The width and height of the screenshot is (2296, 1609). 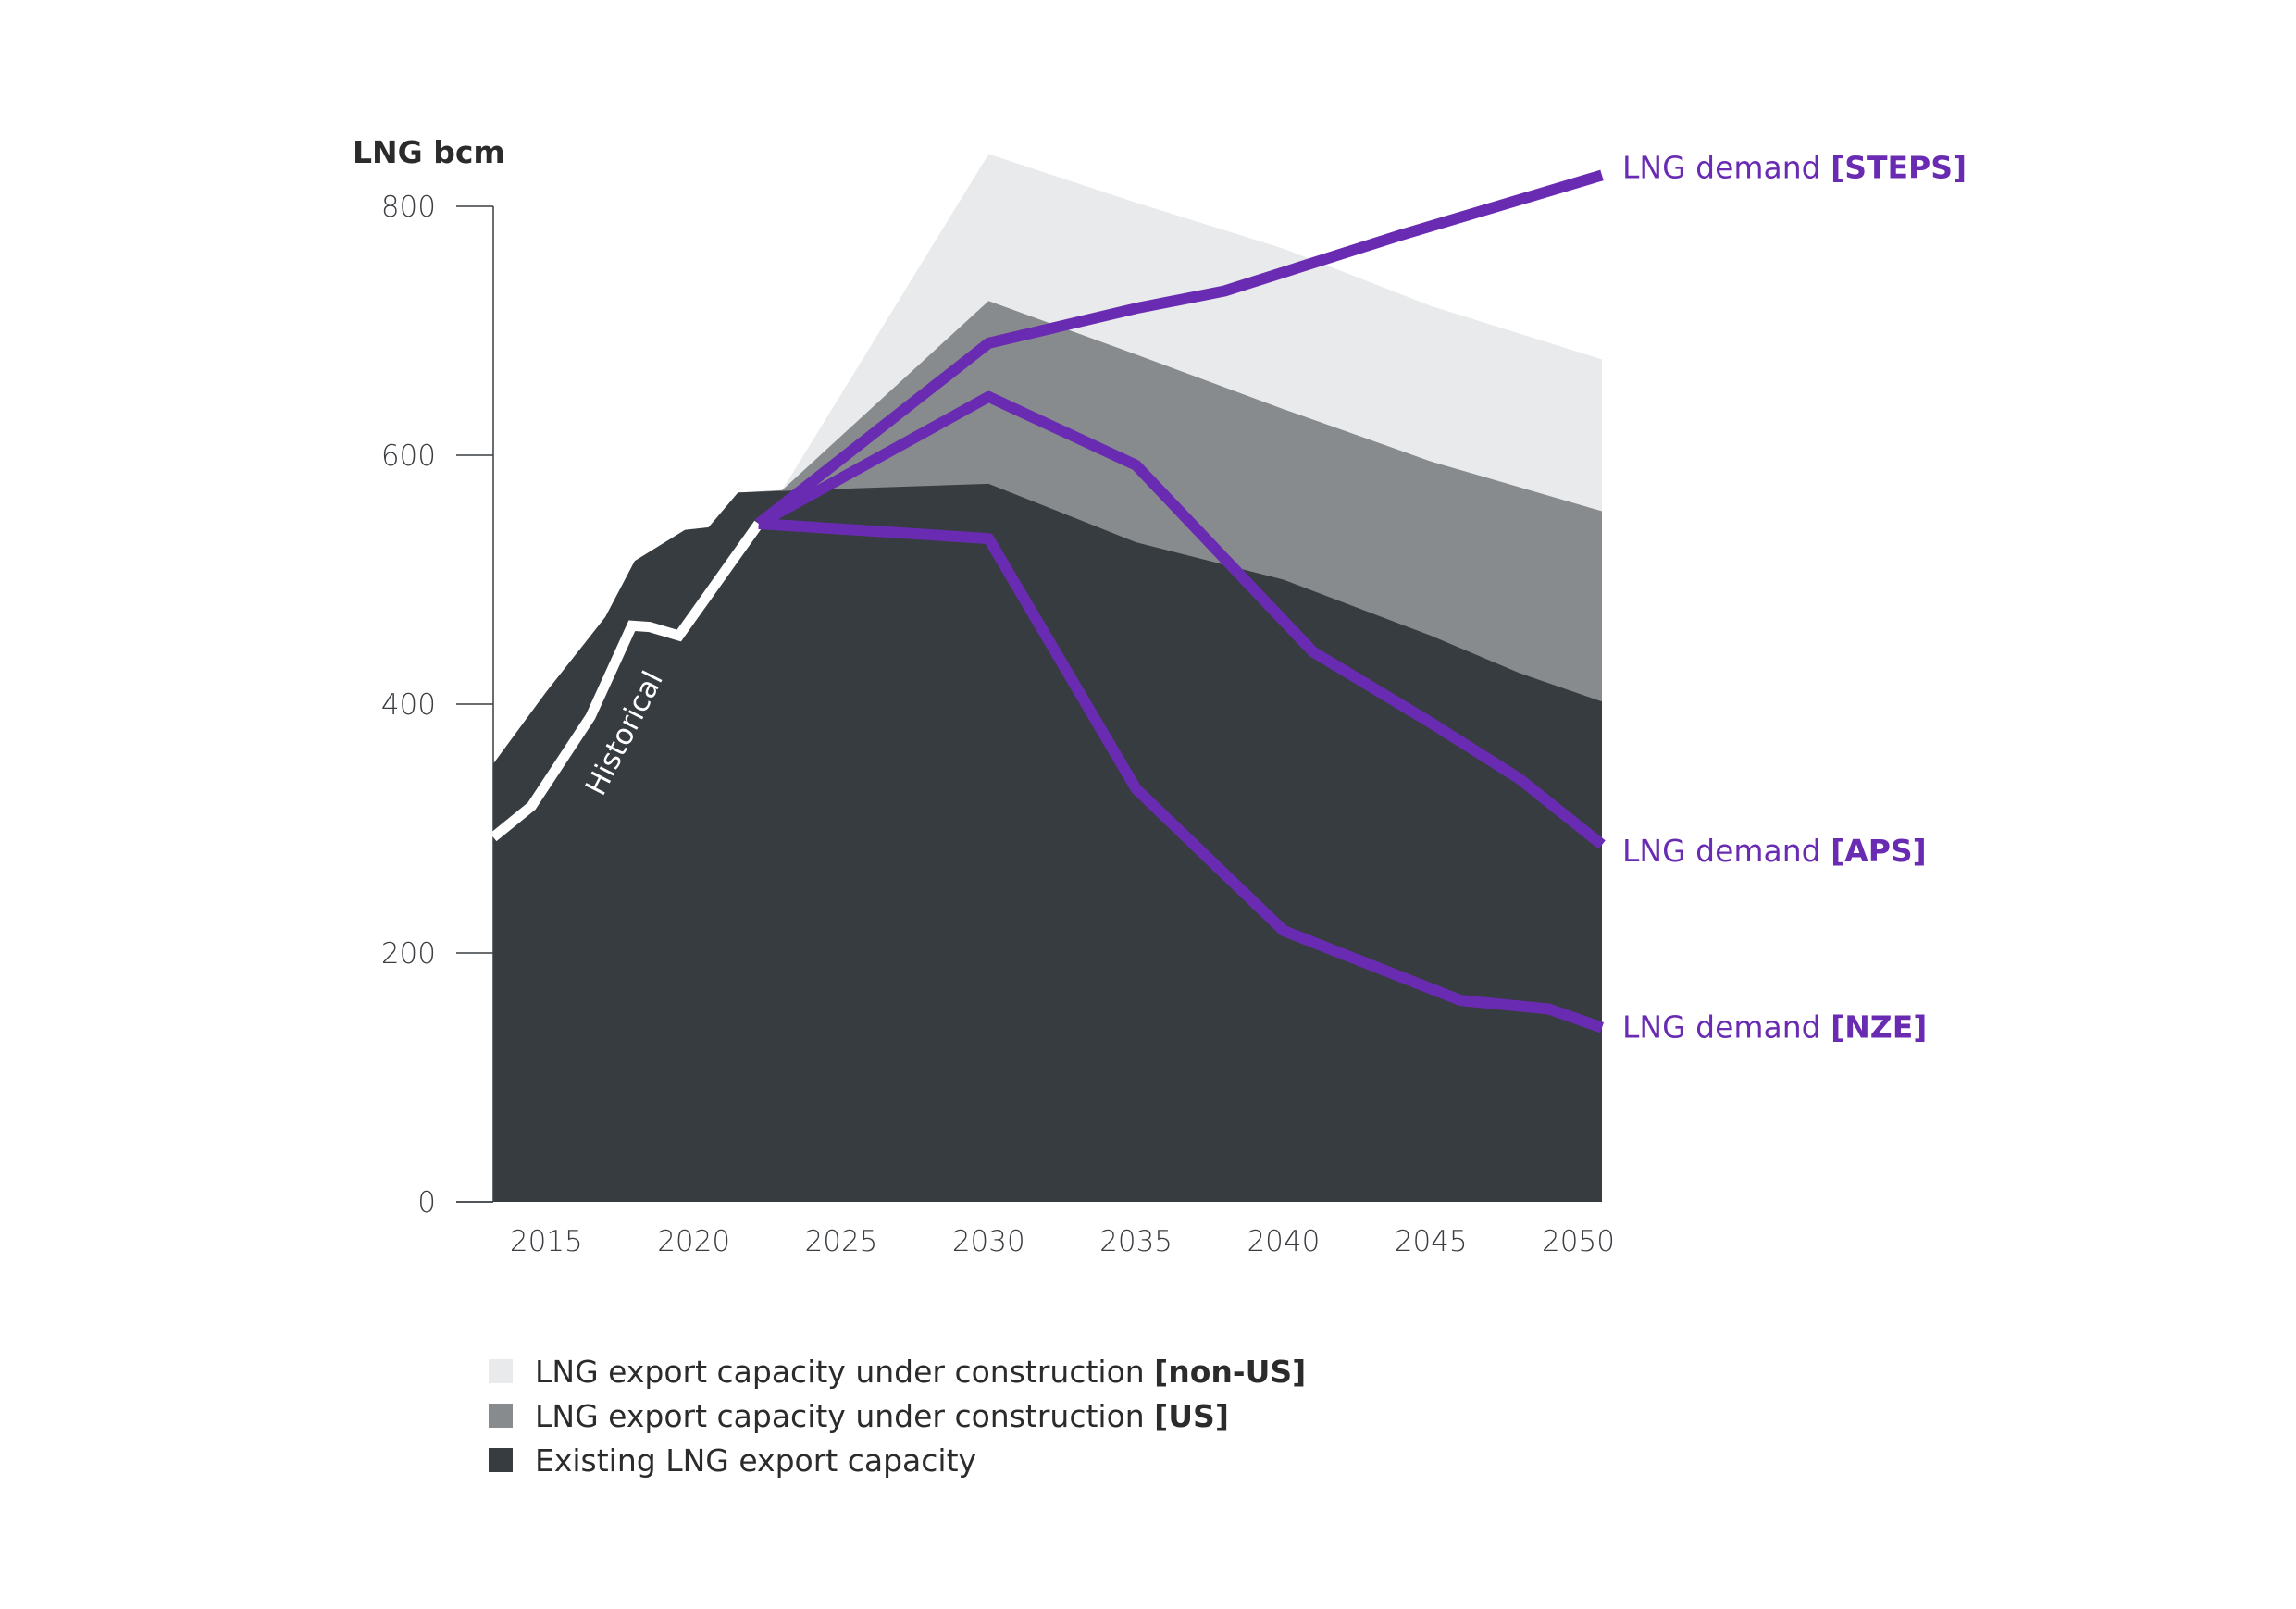 I want to click on legend-item-existing: Existing LNG export capacity, so click(x=898, y=1460).